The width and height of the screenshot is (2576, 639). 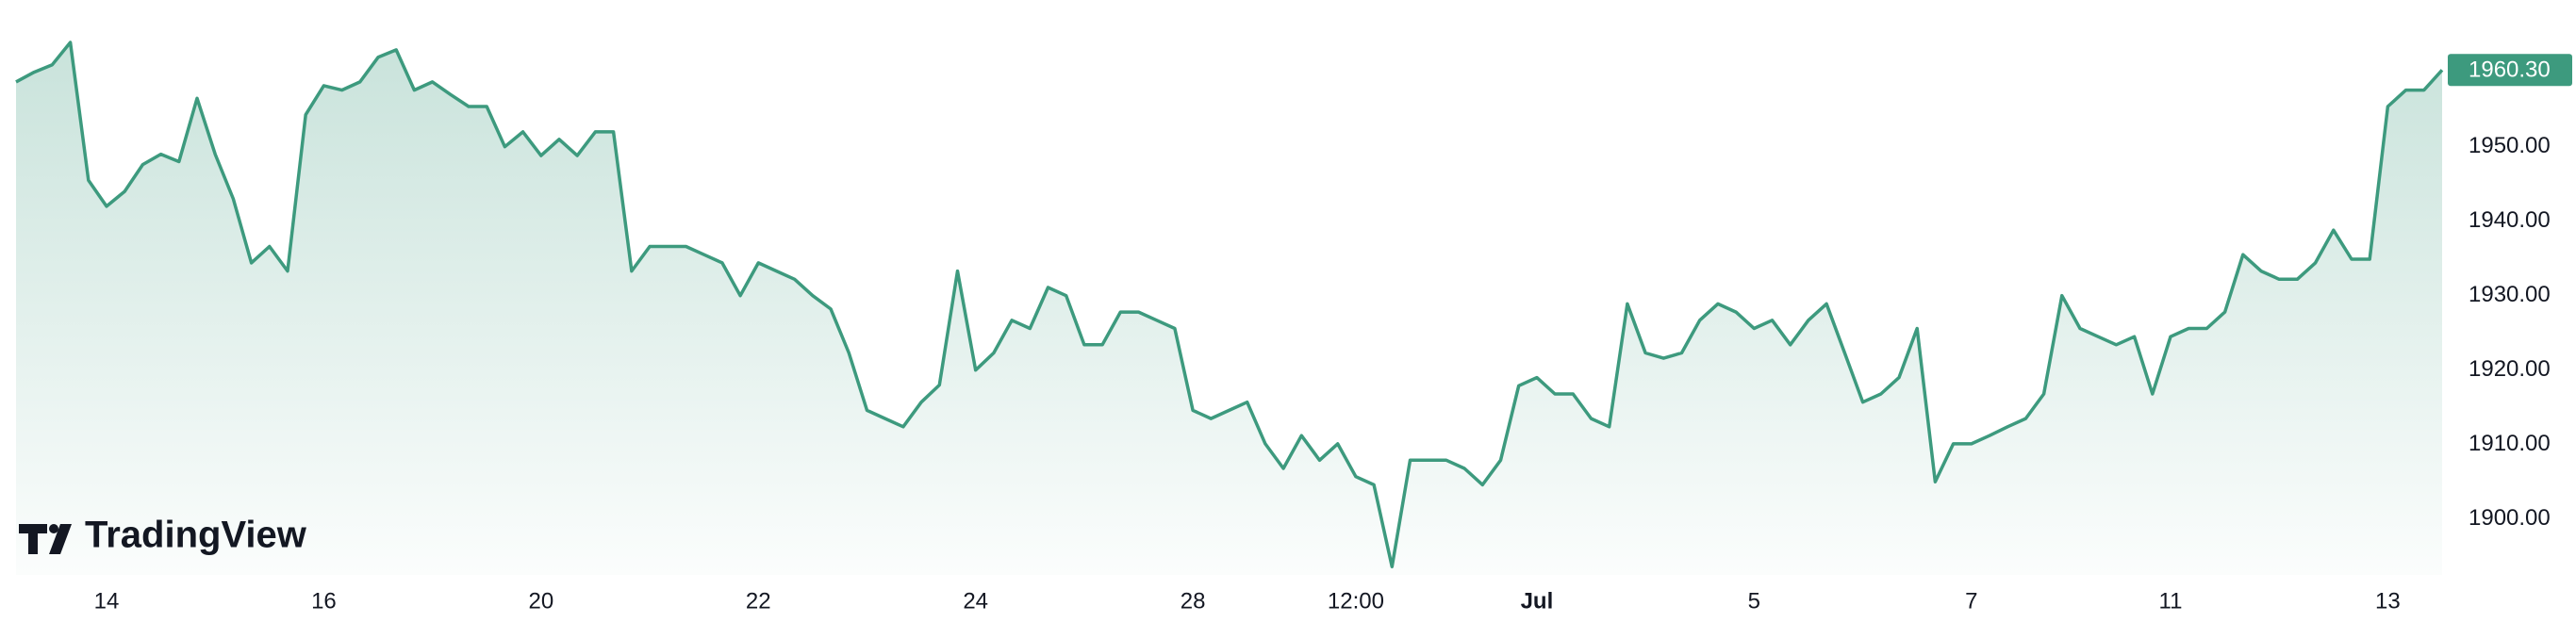 What do you see at coordinates (2510, 518) in the screenshot?
I see `y-tick-label: 1900.00` at bounding box center [2510, 518].